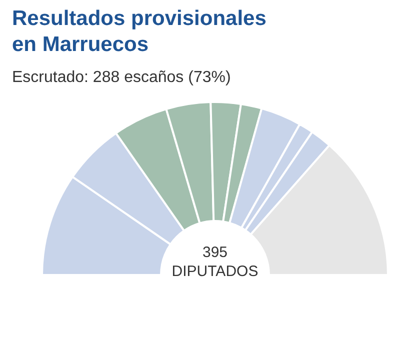 The image size is (414, 346). Describe the element at coordinates (215, 262) in the screenshot. I see `text: 395 DIPUTADOS` at that location.